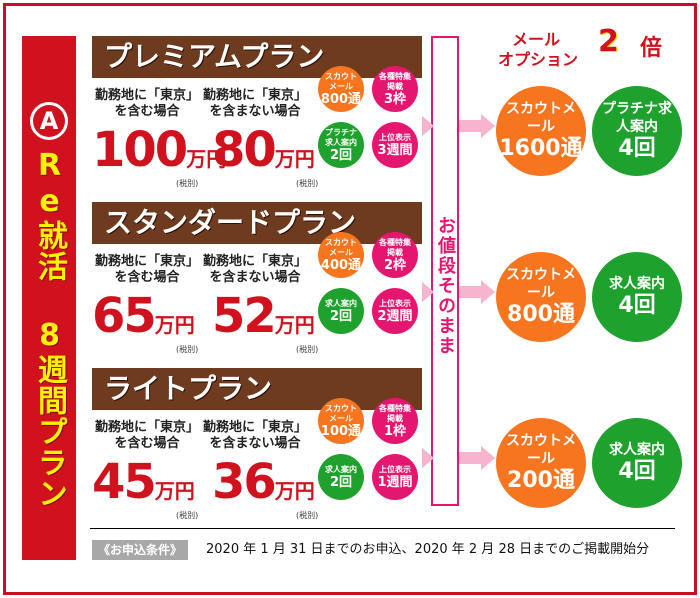  What do you see at coordinates (49, 328) in the screenshot?
I see `sidebar-title: Re就活 8週間プラン` at bounding box center [49, 328].